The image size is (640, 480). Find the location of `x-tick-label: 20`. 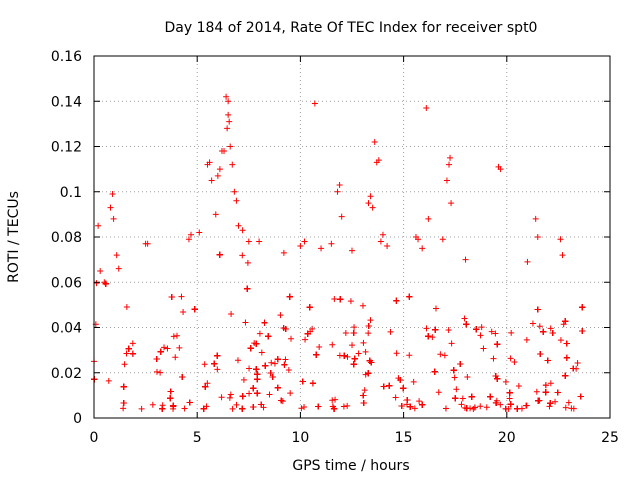

x-tick-label: 20 is located at coordinates (507, 438).